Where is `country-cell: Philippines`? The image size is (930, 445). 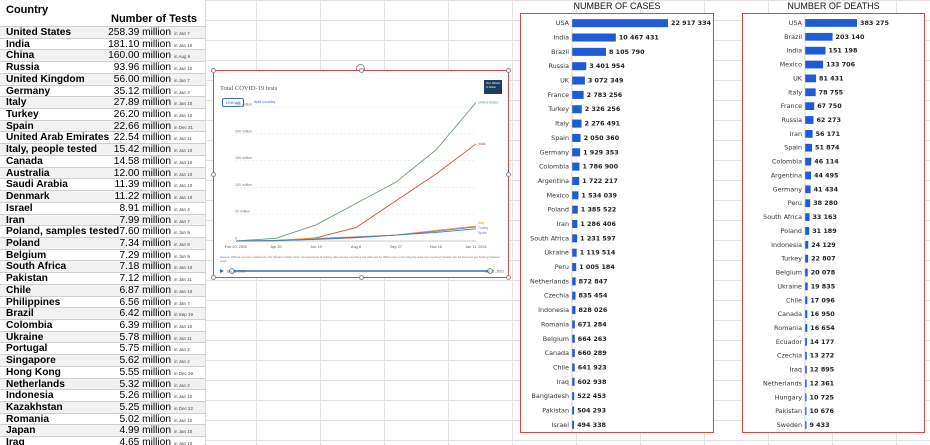
country-cell: Philippines is located at coordinates (33, 302).